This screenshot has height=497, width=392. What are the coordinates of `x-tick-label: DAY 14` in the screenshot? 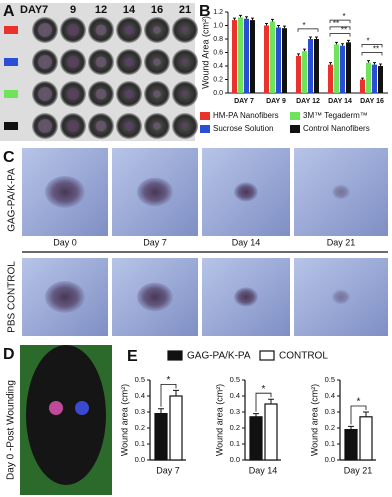 It's located at (340, 101).